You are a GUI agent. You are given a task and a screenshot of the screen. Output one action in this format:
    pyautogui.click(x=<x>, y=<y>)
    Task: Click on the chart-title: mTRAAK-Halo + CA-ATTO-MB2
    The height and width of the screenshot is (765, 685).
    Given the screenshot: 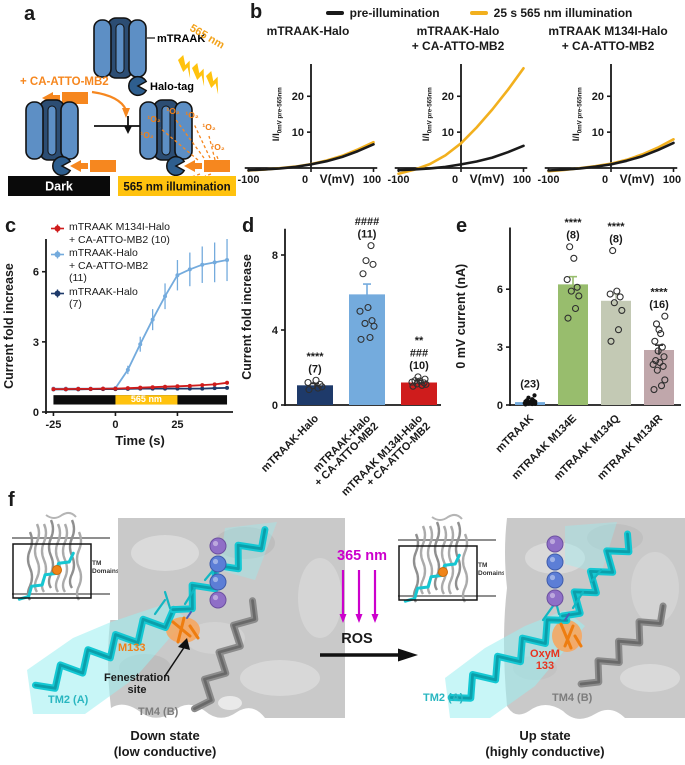 What is the action you would take?
    pyautogui.click(x=458, y=40)
    